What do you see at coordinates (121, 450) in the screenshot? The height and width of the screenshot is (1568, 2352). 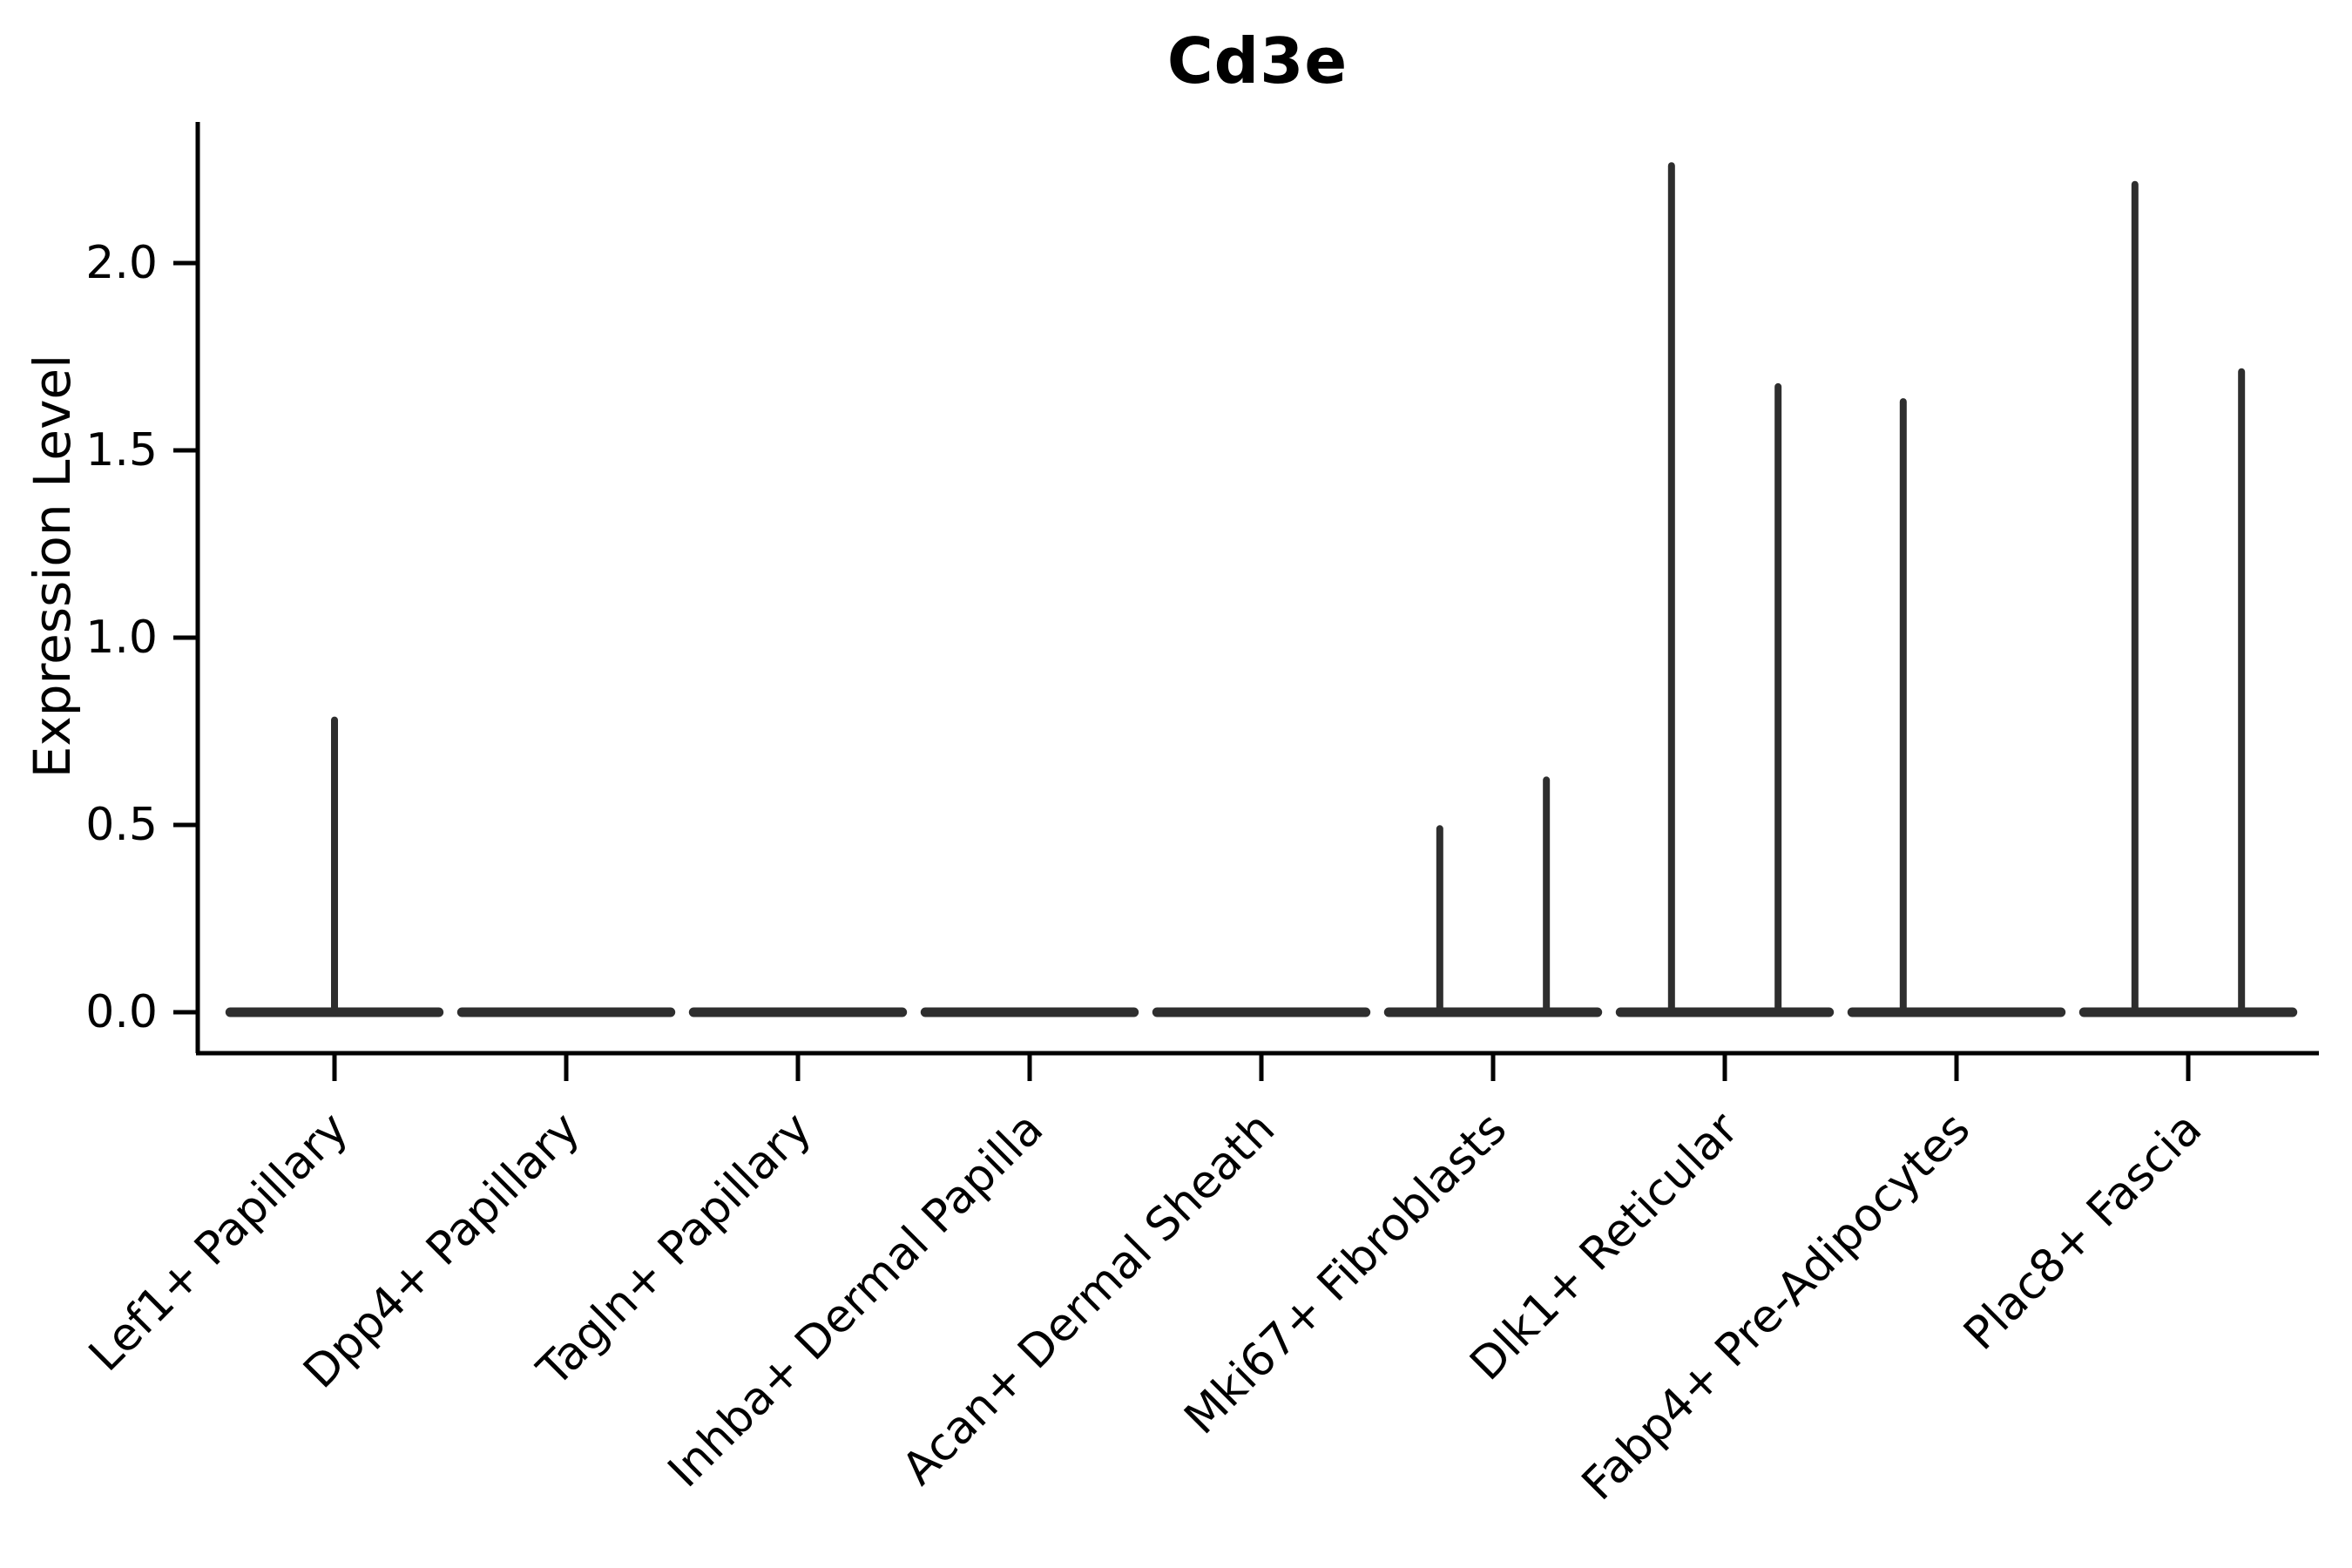 I see `y-tick-label: 1.5` at bounding box center [121, 450].